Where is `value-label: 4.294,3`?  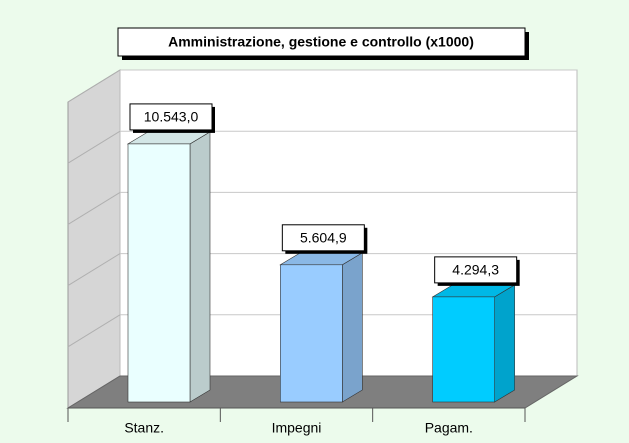
value-label: 4.294,3 is located at coordinates (475, 270).